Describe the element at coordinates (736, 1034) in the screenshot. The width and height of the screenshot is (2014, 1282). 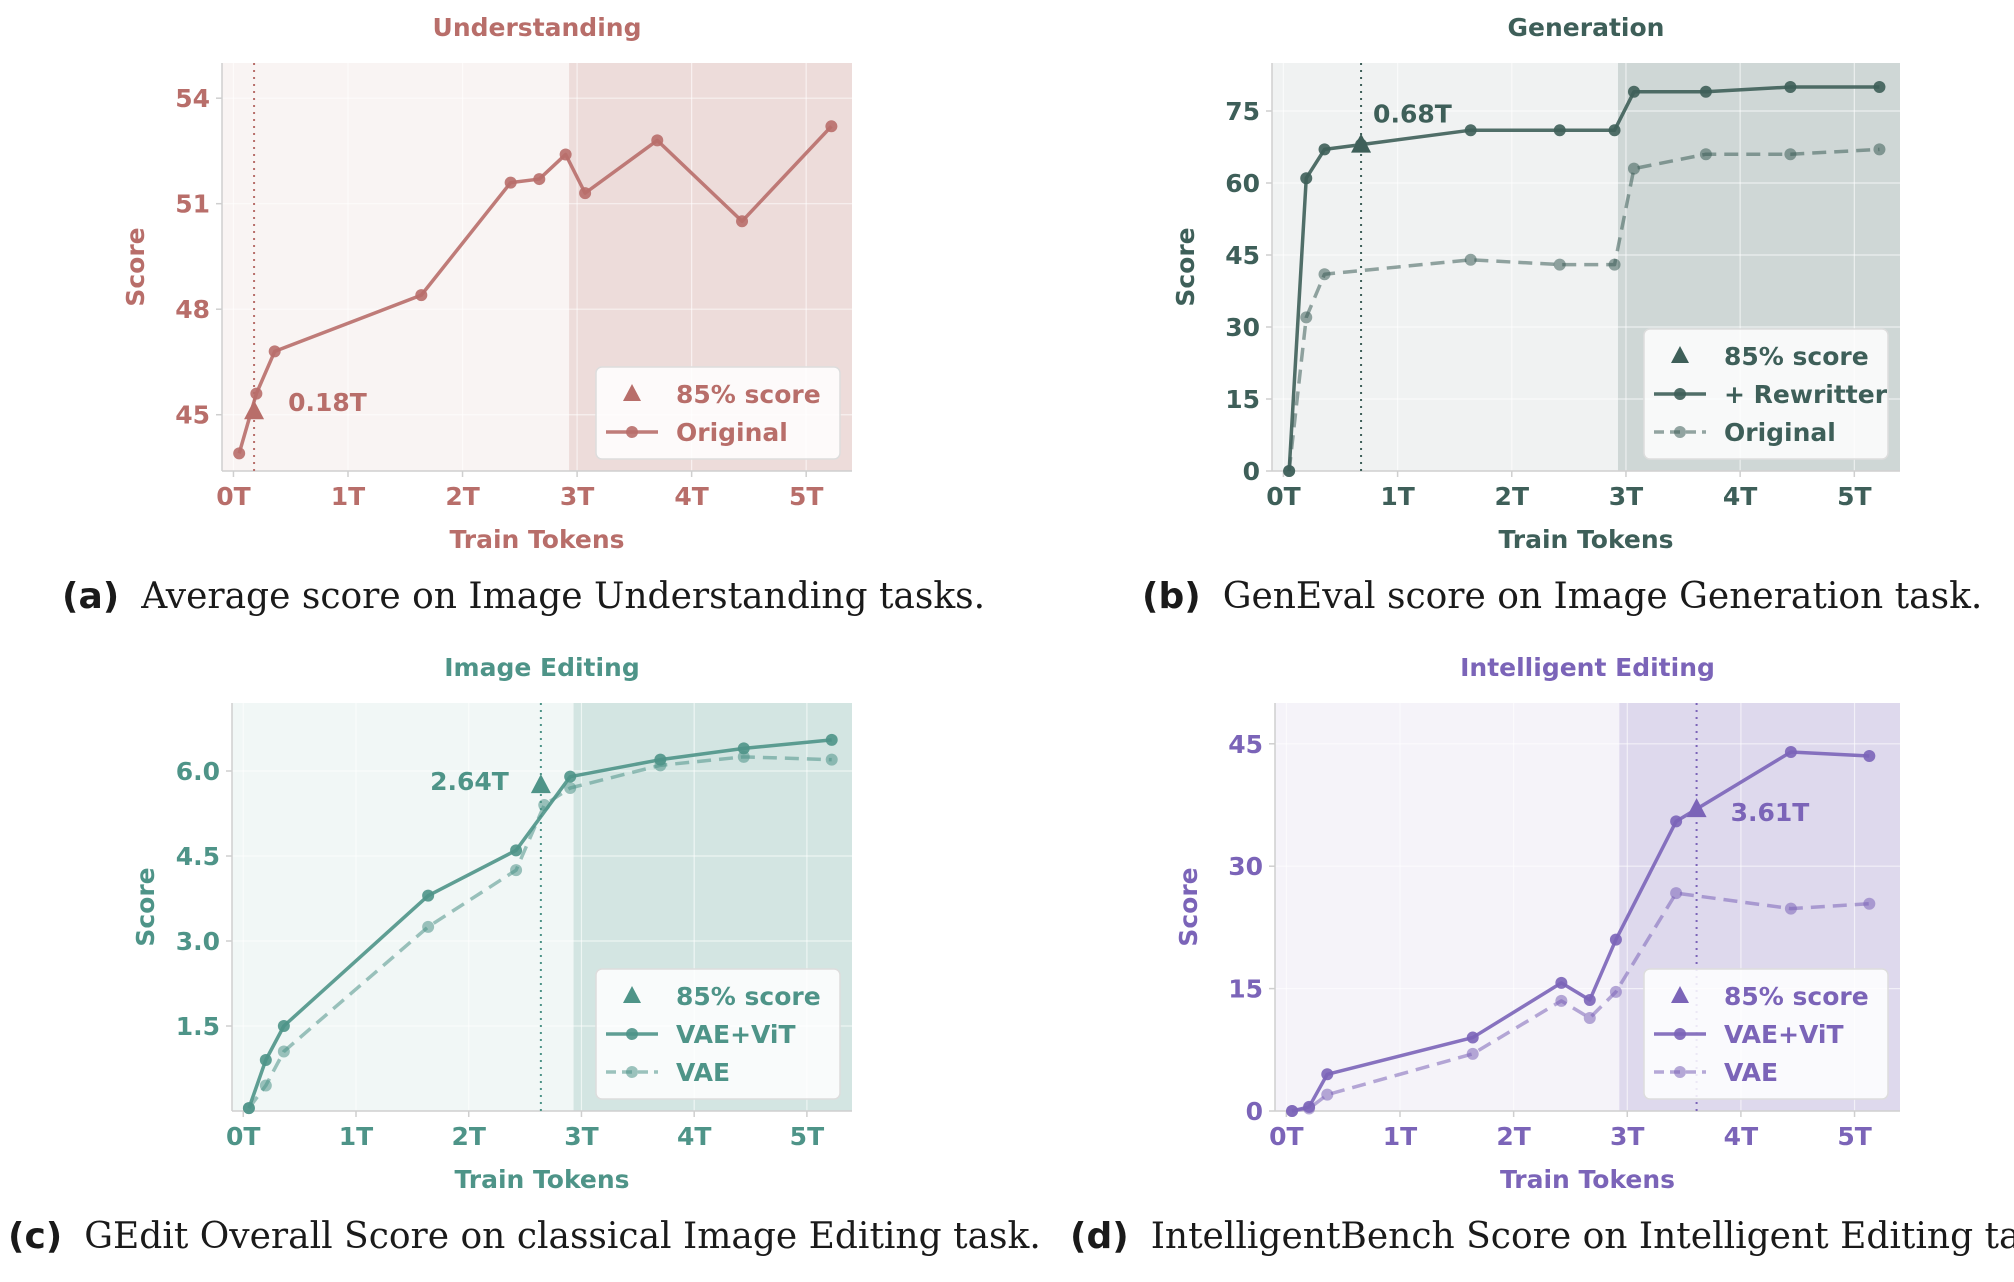
I see `legend-label: VAE+ViT` at that location.